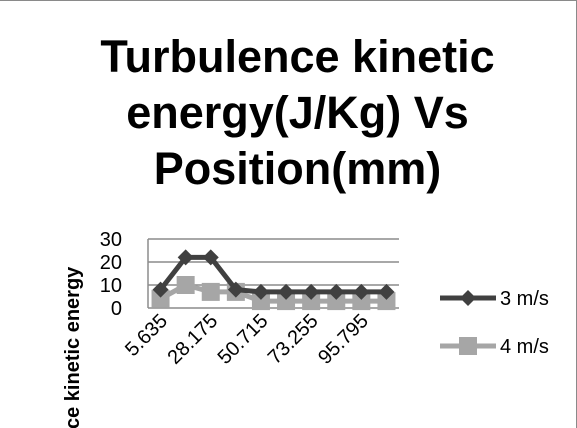 Image resolution: width=577 pixels, height=428 pixels. I want to click on y-tick-label: 10, so click(111, 286).